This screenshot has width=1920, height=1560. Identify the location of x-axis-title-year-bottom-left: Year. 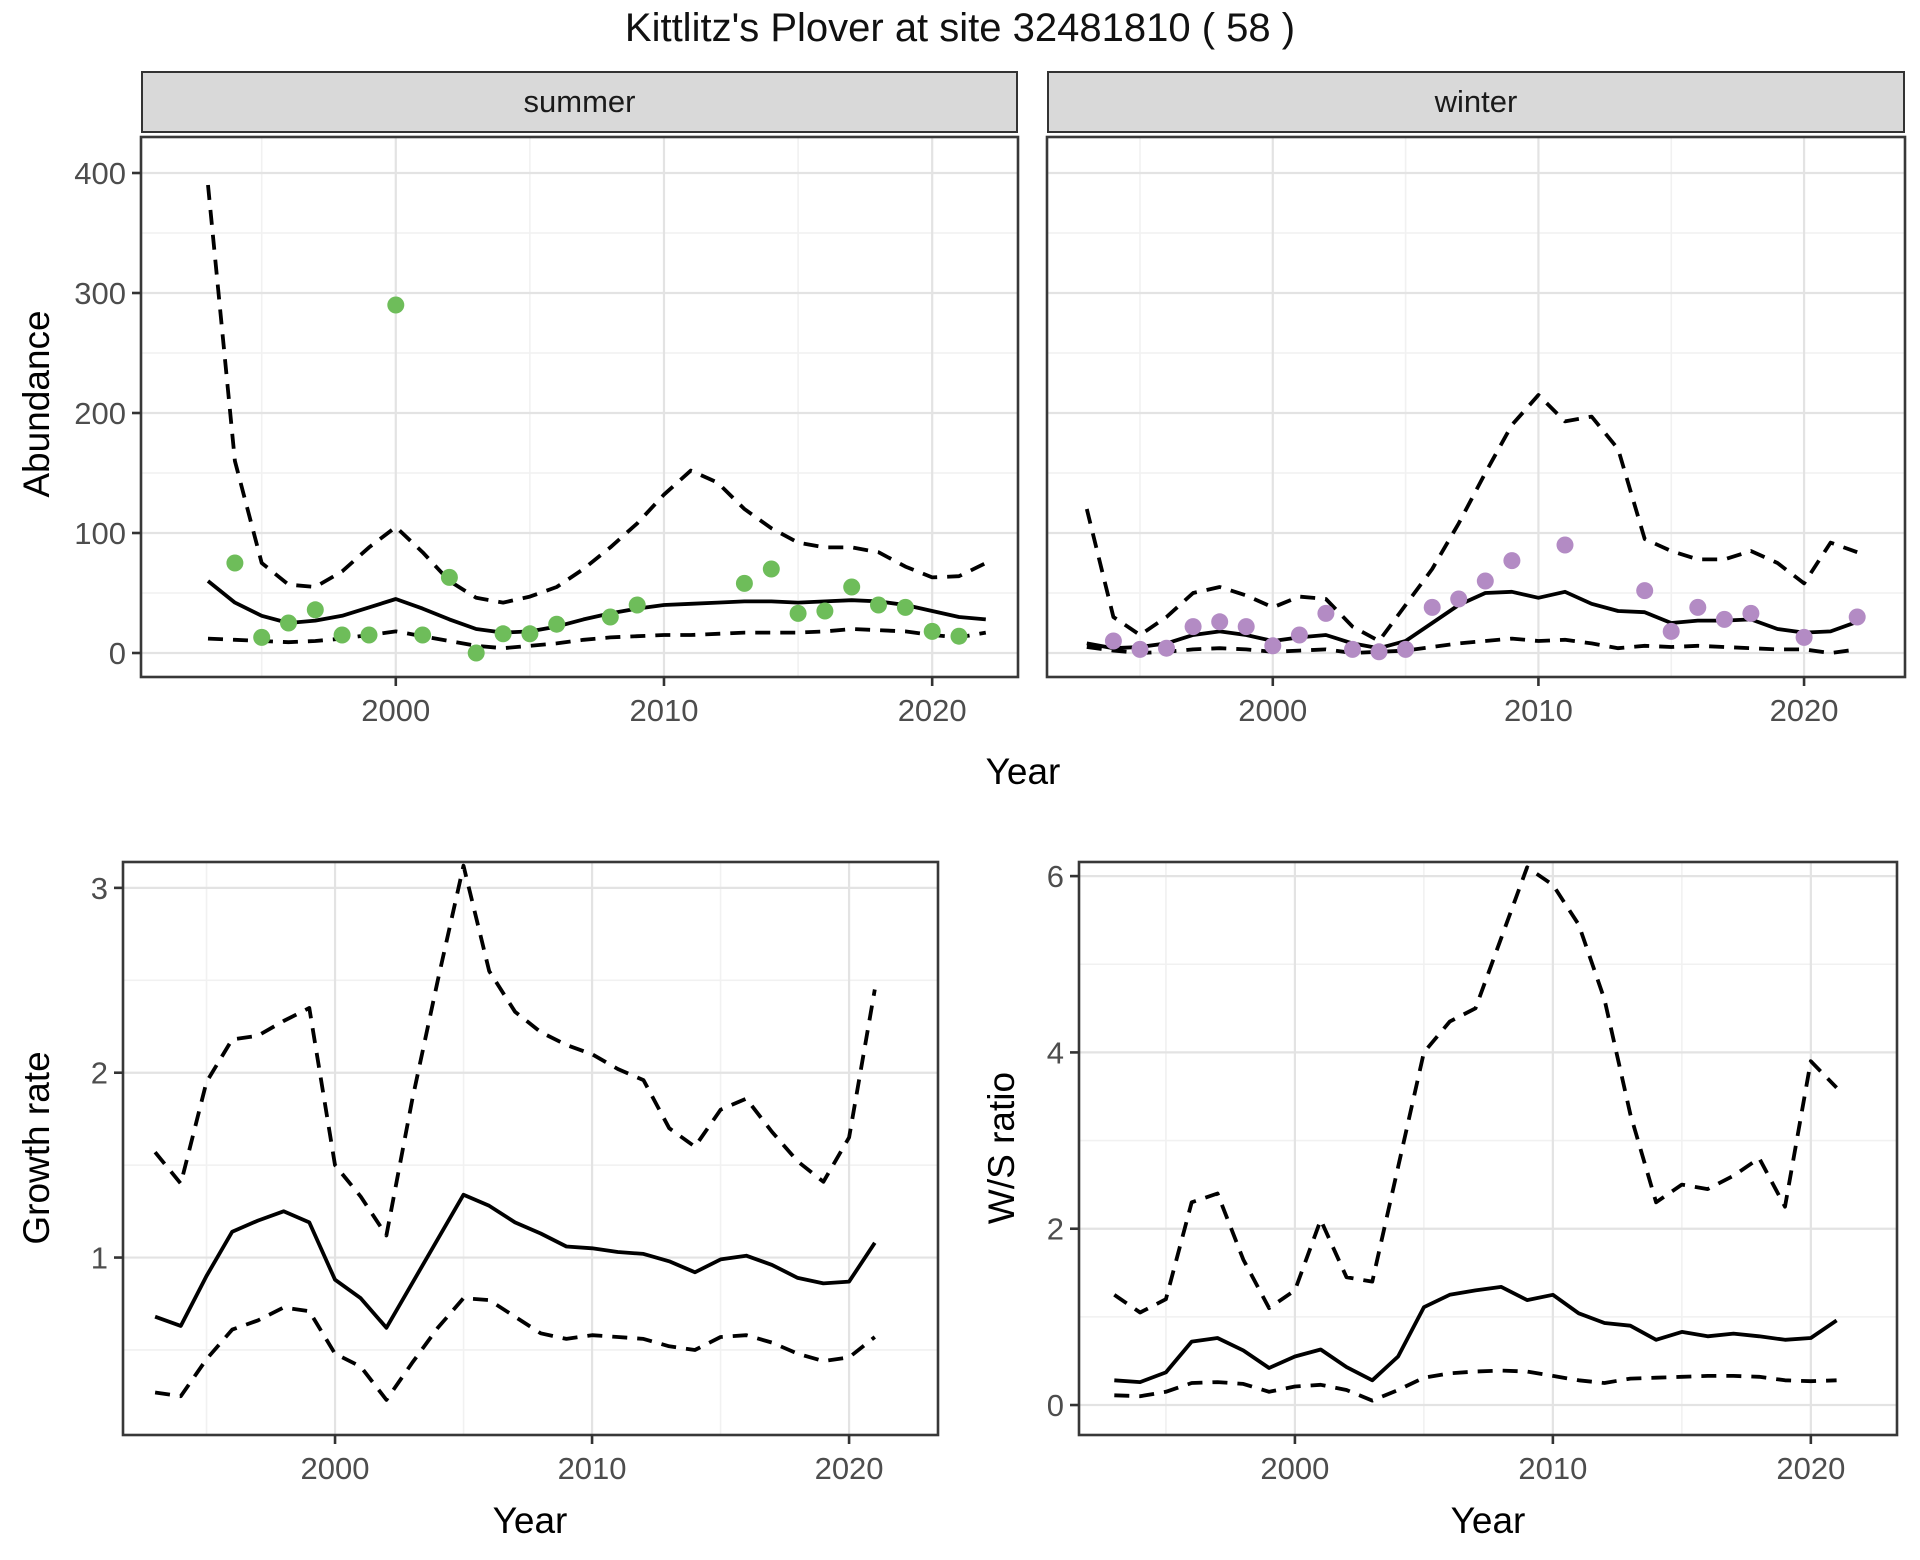
(530, 1520).